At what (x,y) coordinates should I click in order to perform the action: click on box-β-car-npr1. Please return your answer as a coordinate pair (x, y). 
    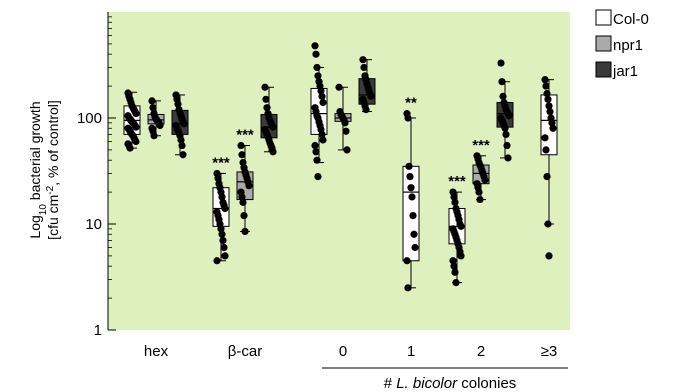
    Looking at the image, I should click on (245, 188).